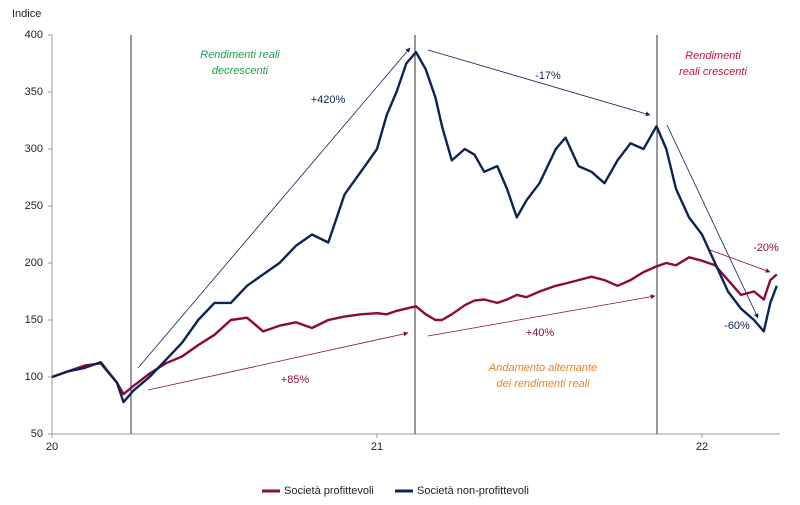 The image size is (800, 505). I want to click on y-tick-label: 100, so click(34, 377).